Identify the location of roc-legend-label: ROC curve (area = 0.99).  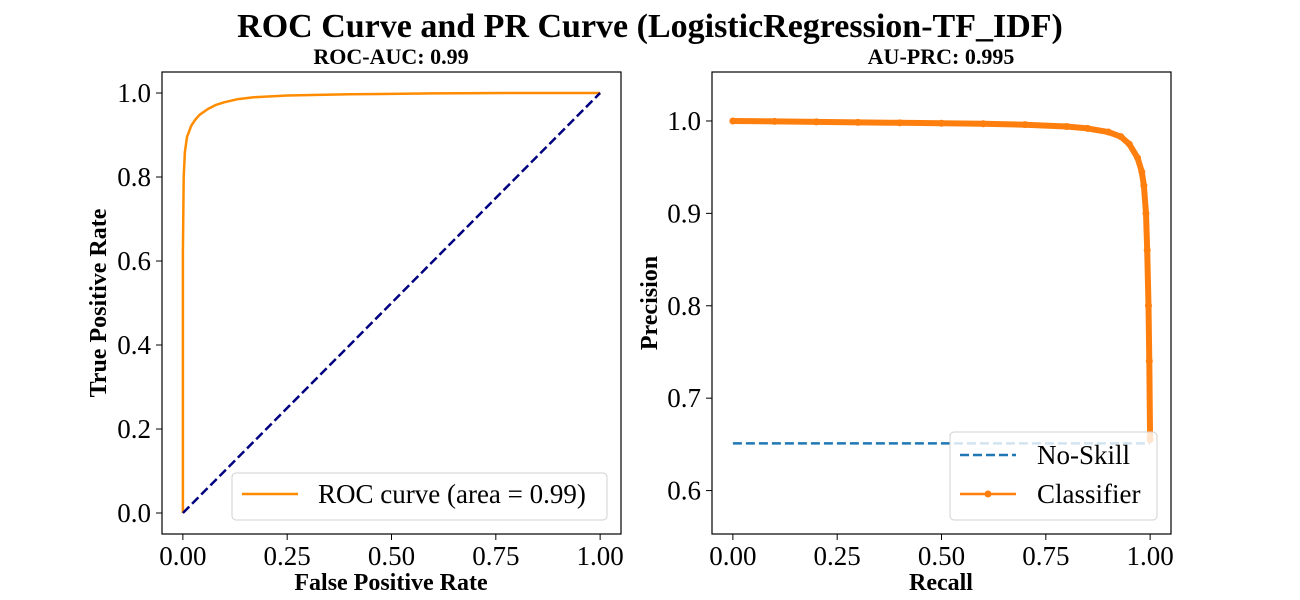
(452, 494).